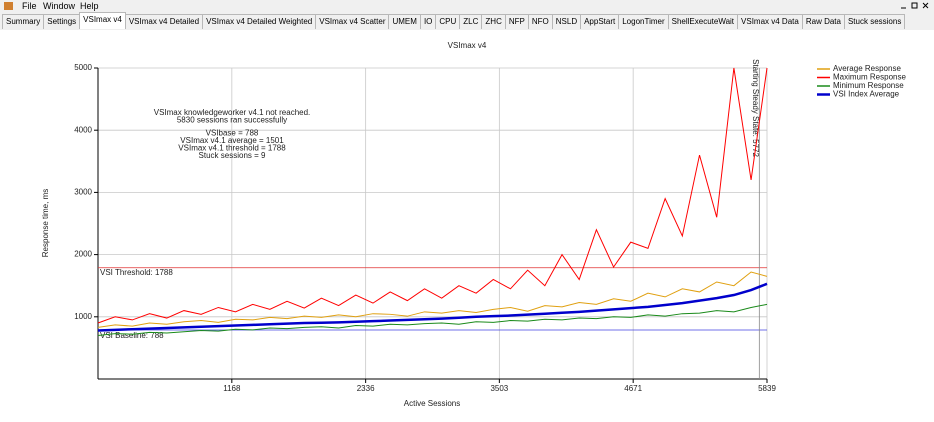 Image resolution: width=934 pixels, height=422 pixels. I want to click on tab: NSLD, so click(566, 21).